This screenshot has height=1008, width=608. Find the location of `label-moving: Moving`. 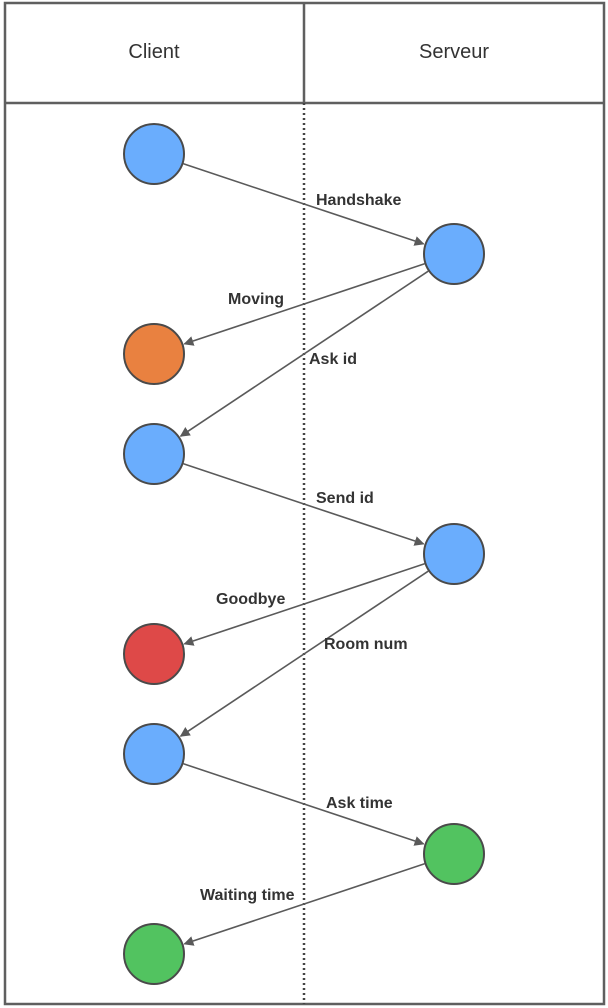

label-moving: Moving is located at coordinates (256, 299).